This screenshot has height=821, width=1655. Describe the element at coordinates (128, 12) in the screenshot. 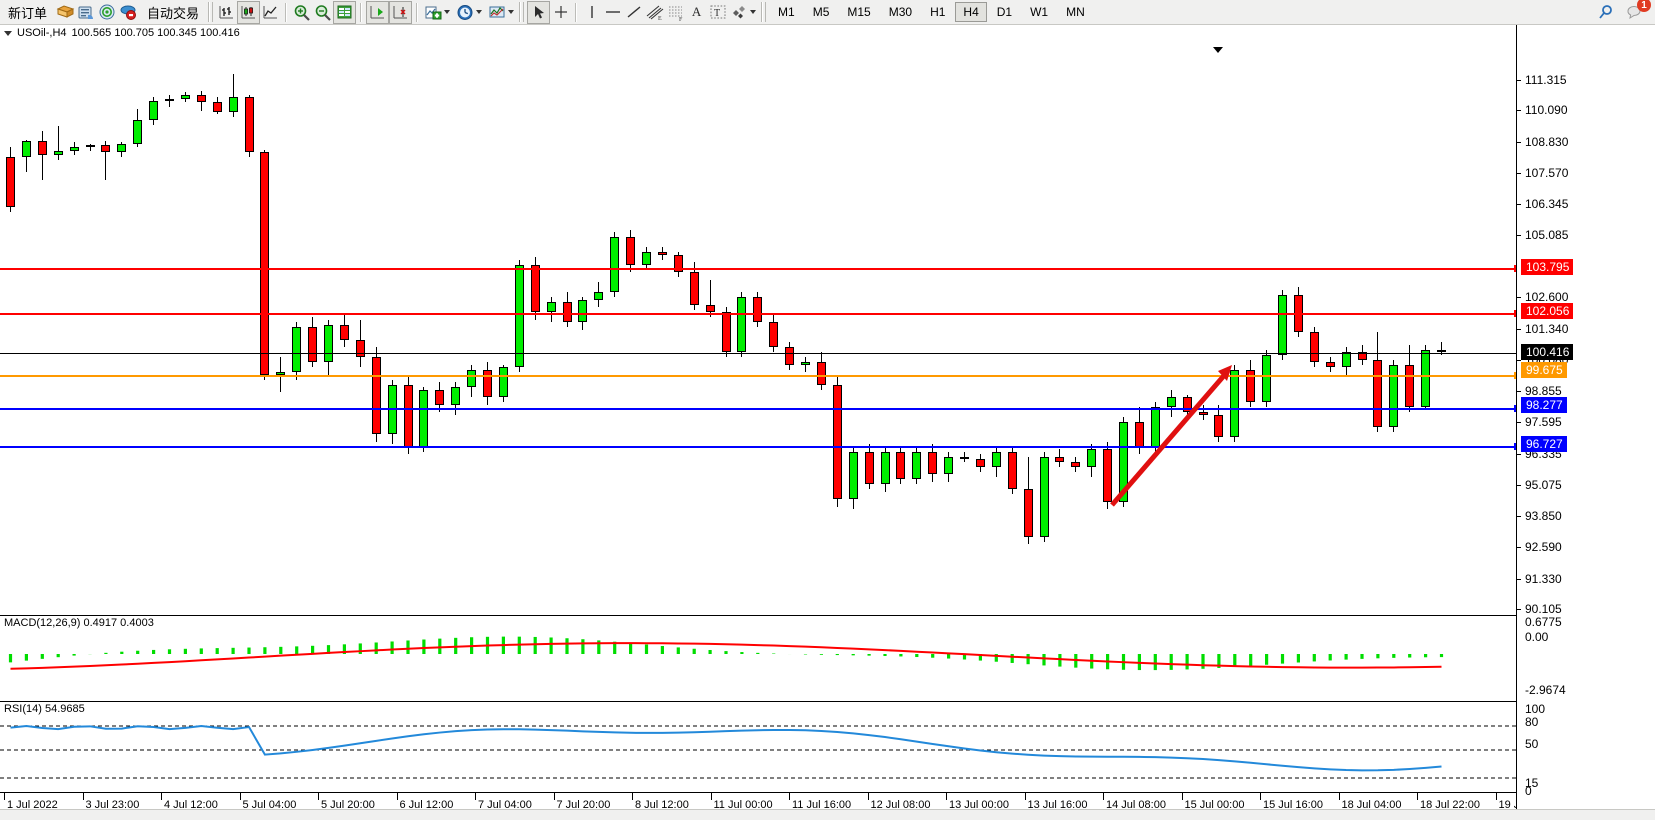

I see `autotrading-icon` at that location.